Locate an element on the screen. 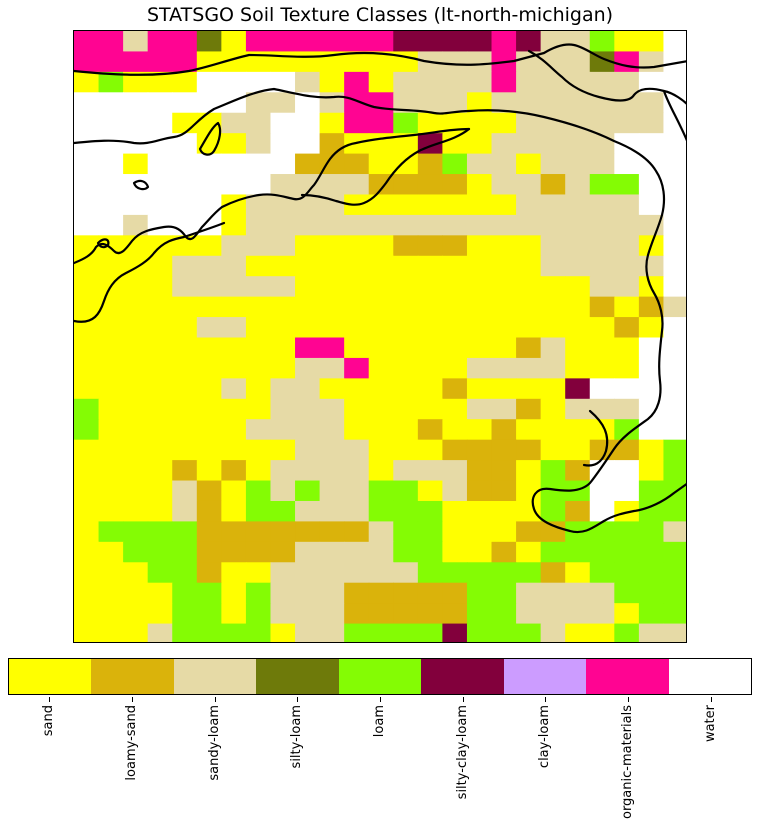 The height and width of the screenshot is (819, 760). lake-huron-shore is located at coordinates (576, 321).